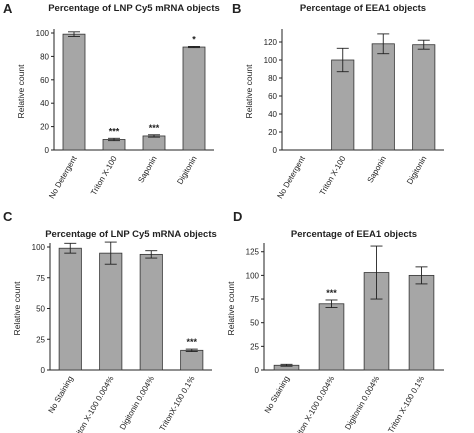 Image resolution: width=474 pixels, height=433 pixels. What do you see at coordinates (237, 216) in the screenshot?
I see `panel-letter: D` at bounding box center [237, 216].